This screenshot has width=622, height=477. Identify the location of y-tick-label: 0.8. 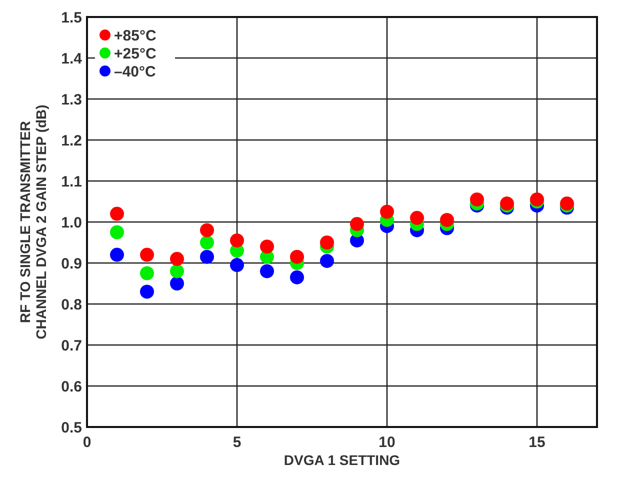
(71, 305).